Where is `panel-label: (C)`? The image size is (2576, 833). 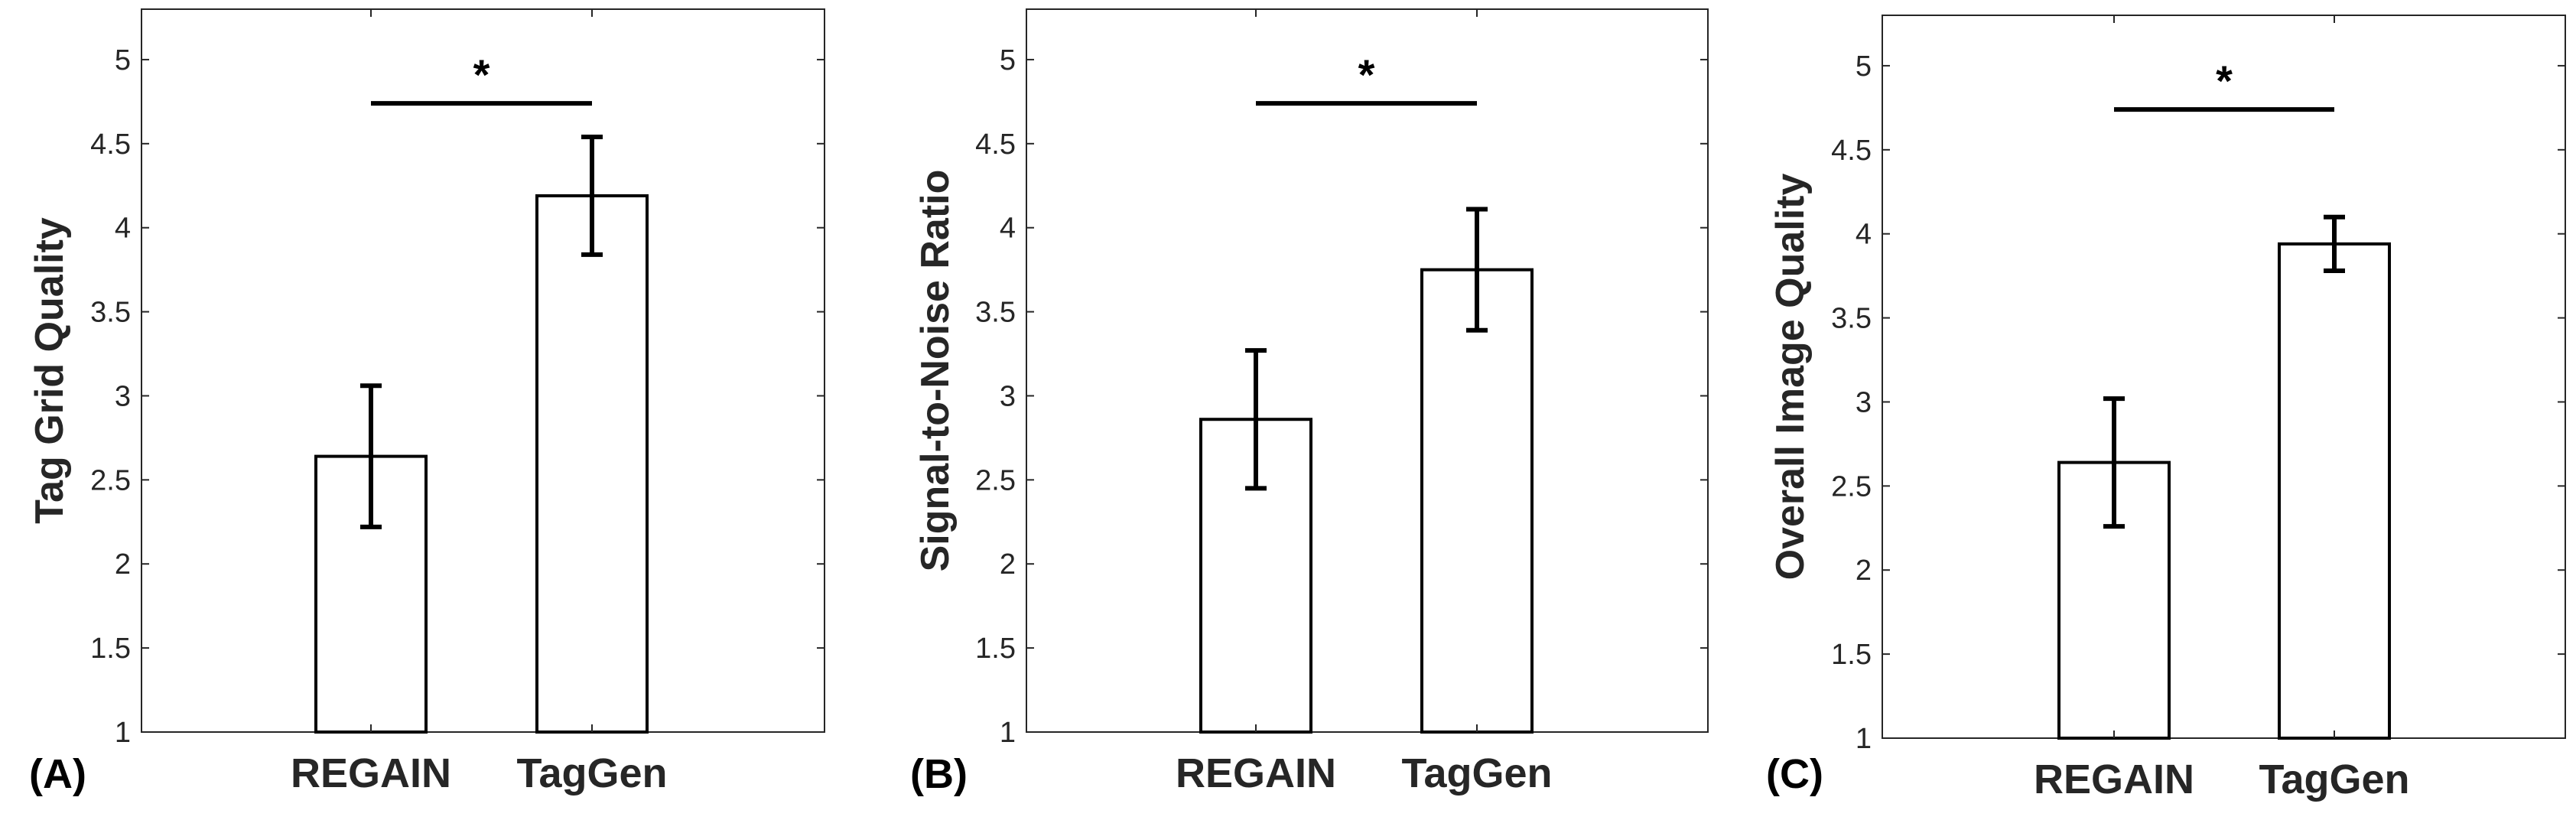 panel-label: (C) is located at coordinates (1794, 774).